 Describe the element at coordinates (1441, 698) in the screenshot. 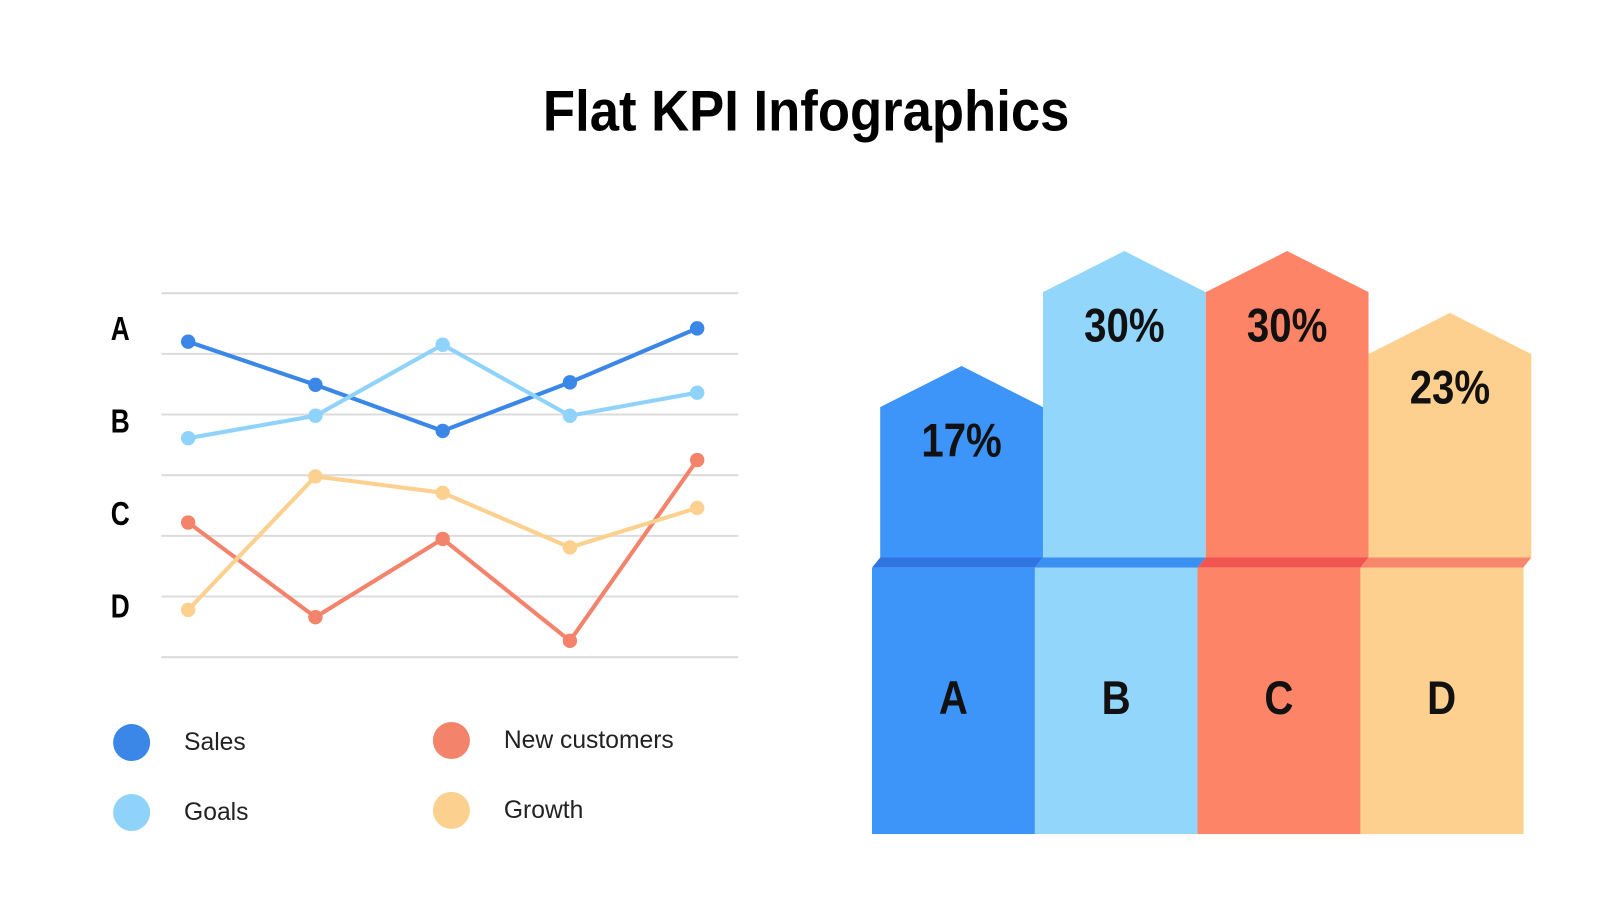

I see `category-label: D` at that location.